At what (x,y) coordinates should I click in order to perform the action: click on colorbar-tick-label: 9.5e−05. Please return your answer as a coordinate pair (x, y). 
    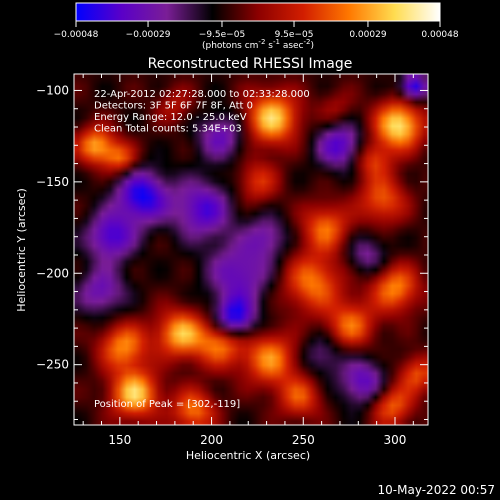
    Looking at the image, I should click on (294, 35).